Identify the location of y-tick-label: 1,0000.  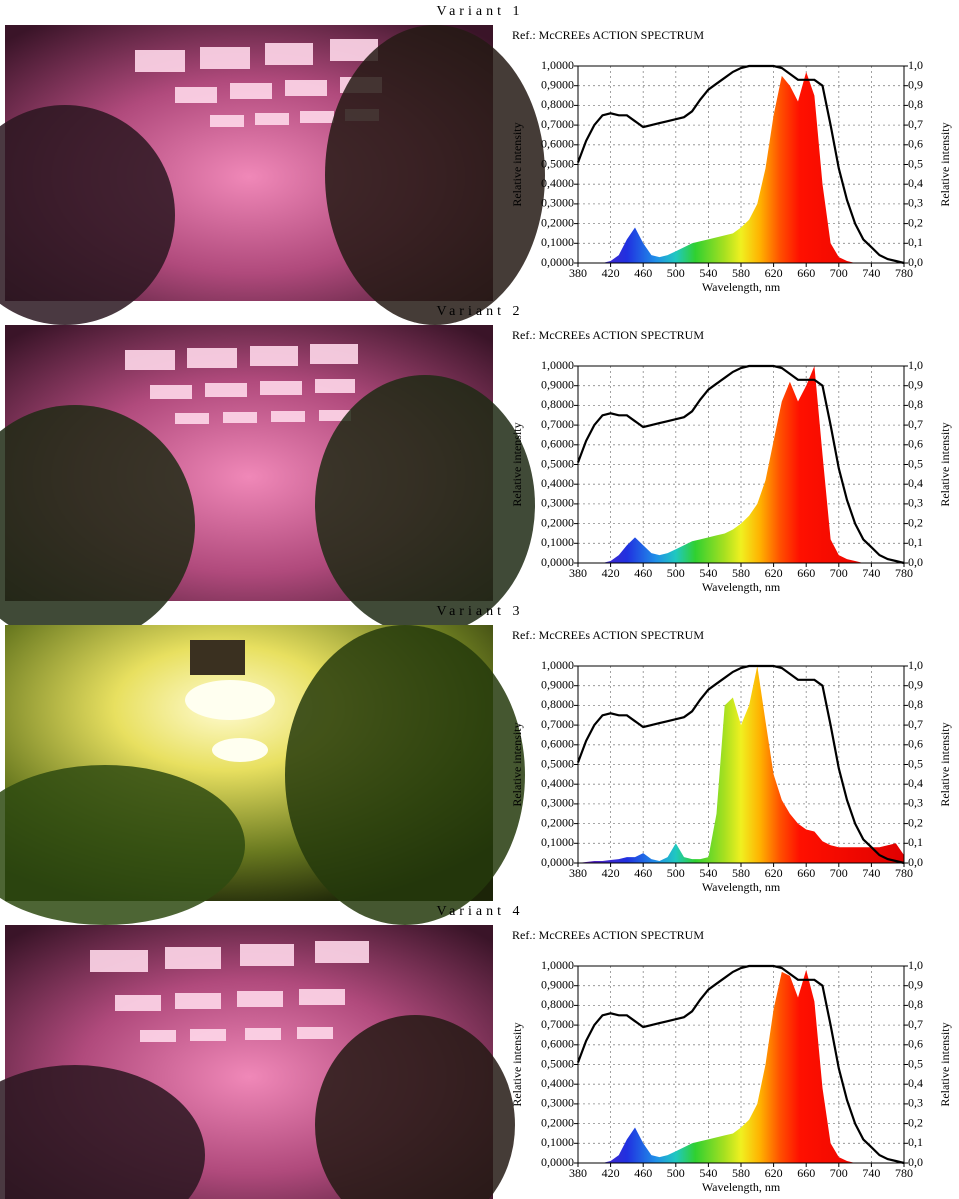
(557, 65).